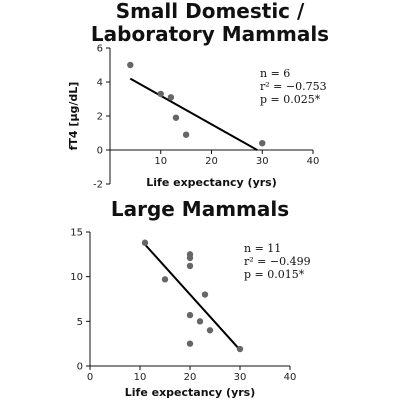  I want to click on stat-annotation: r² = −0.753, so click(293, 86).